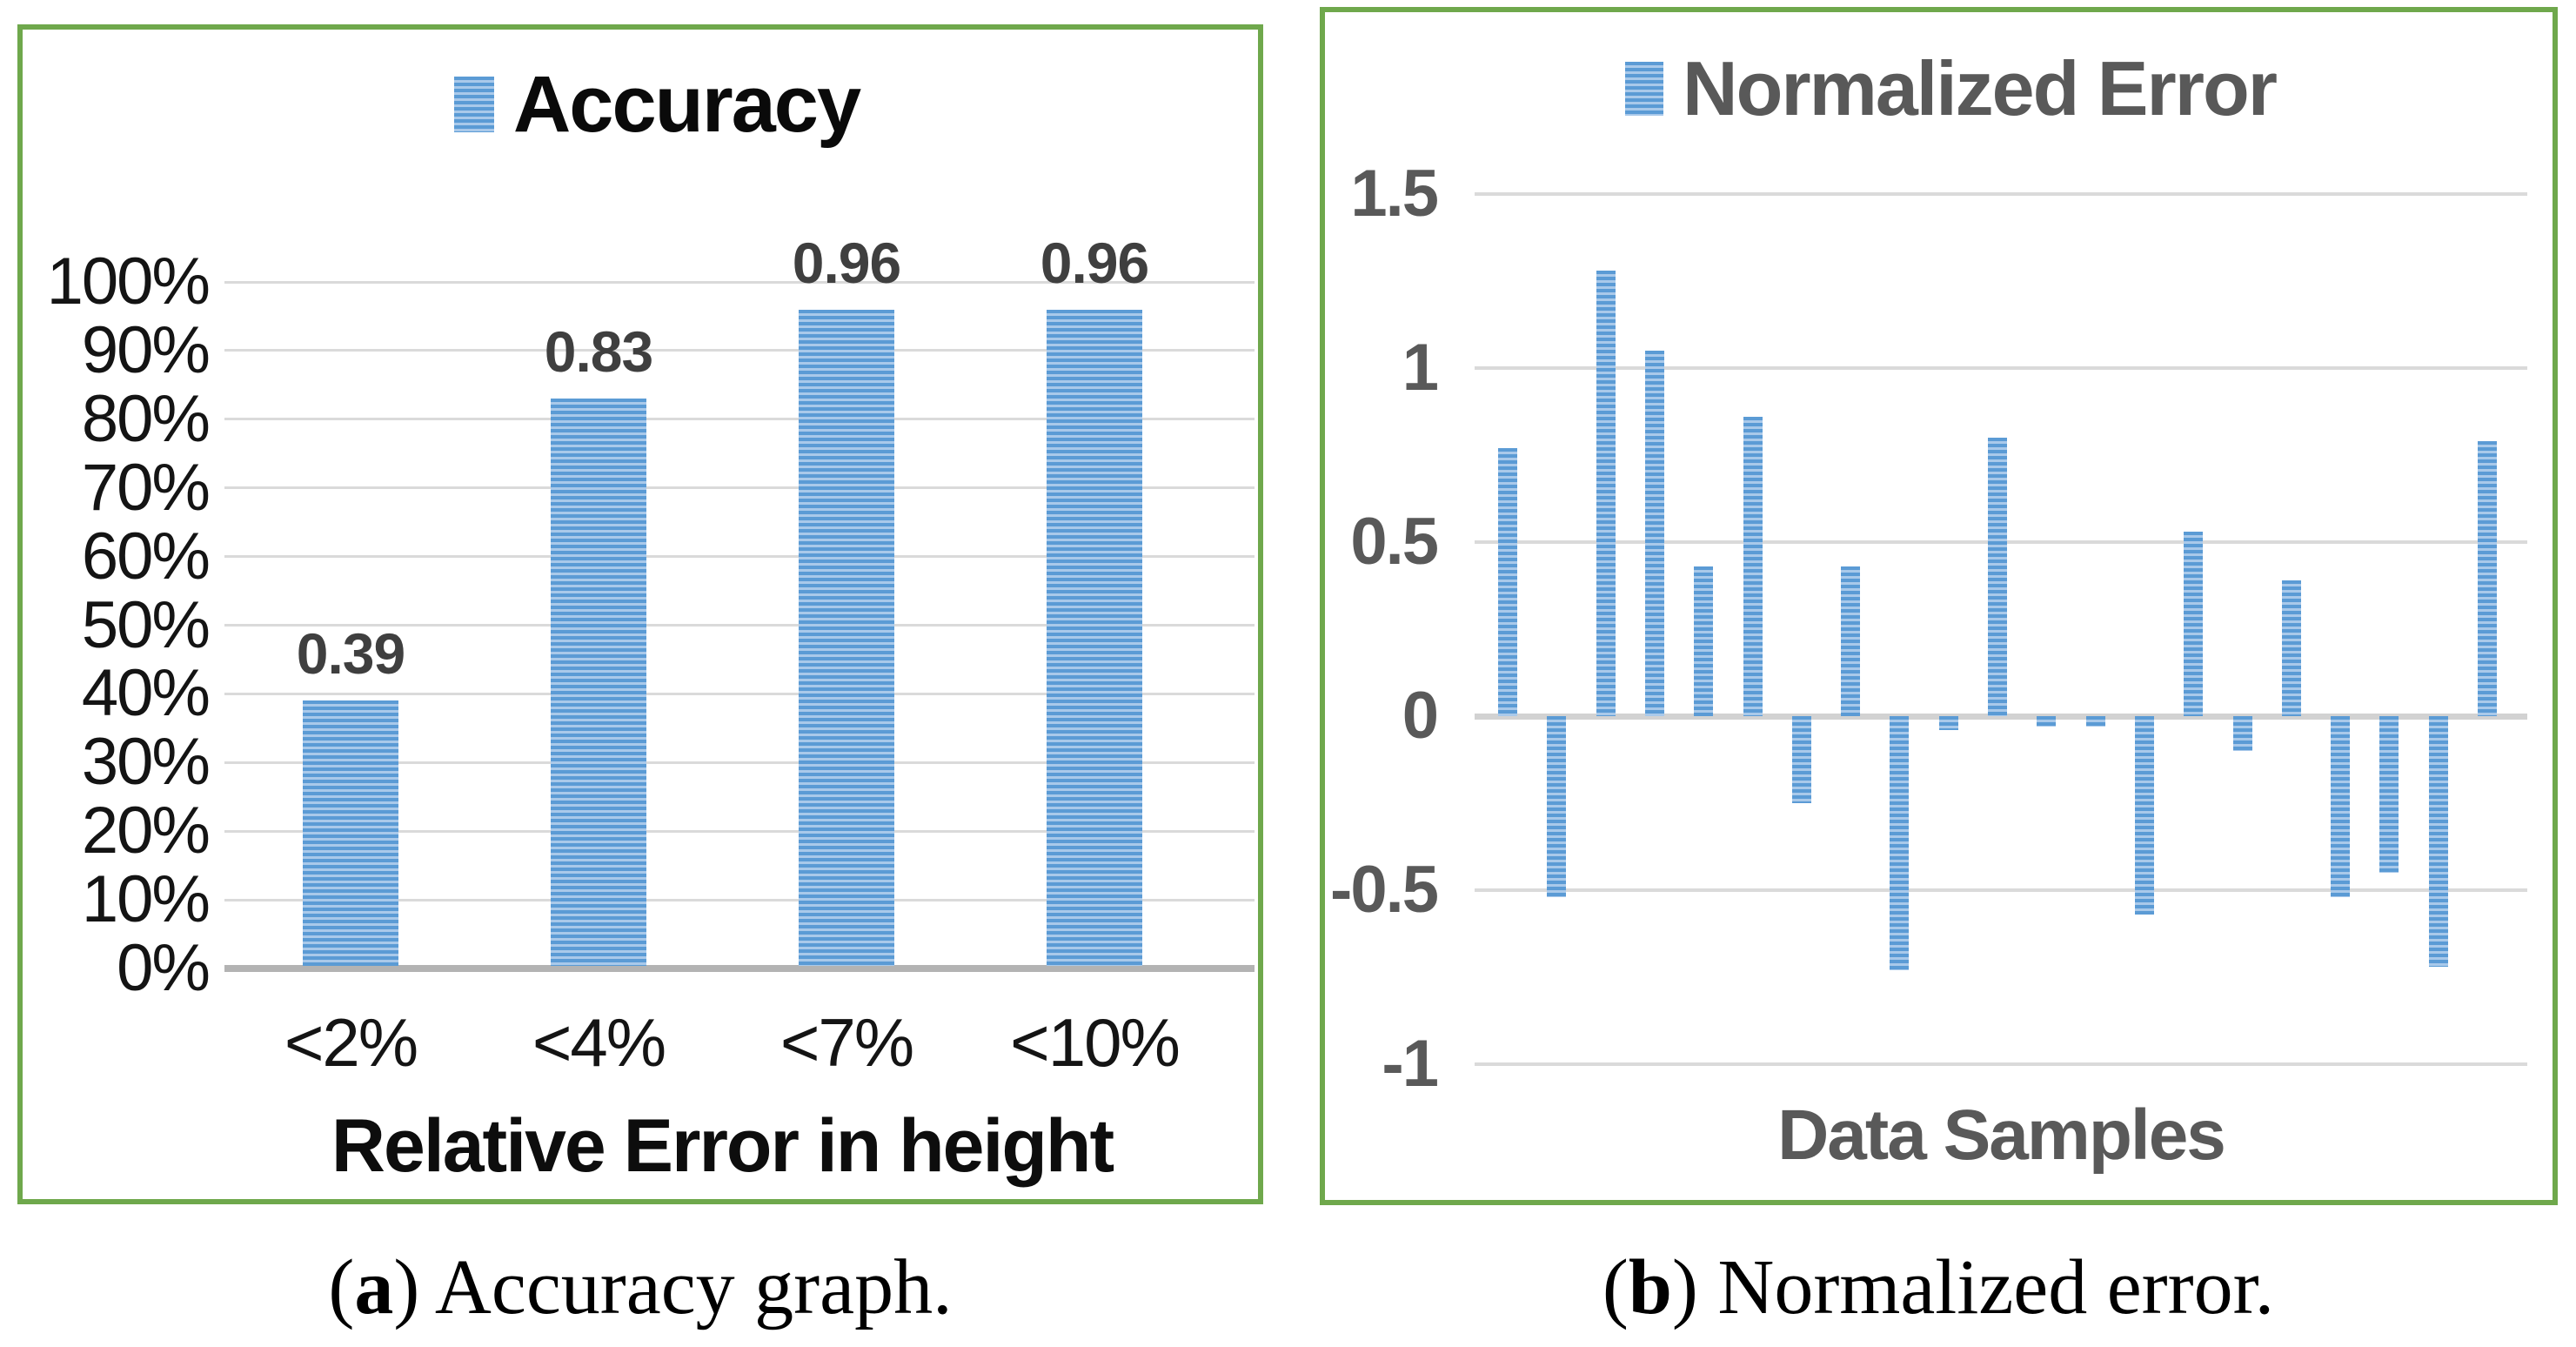 This screenshot has height=1347, width=2576. I want to click on y-tick-label: 10%, so click(146, 900).